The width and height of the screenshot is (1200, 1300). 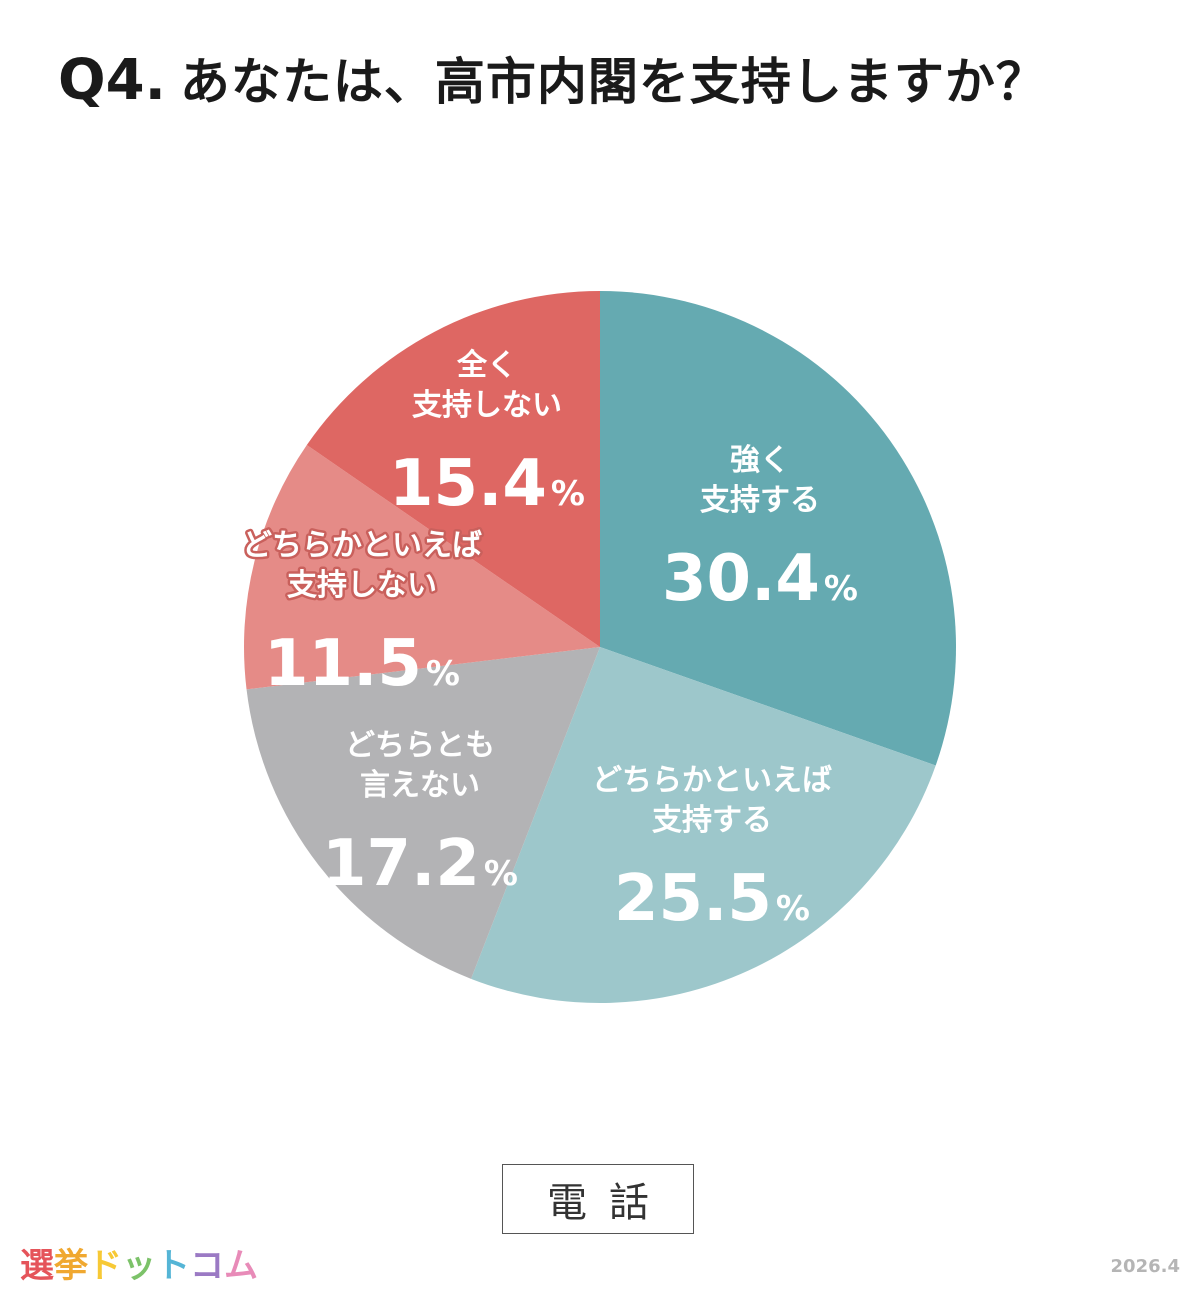 What do you see at coordinates (362, 664) in the screenshot?
I see `slice-value-label: 11.5%` at bounding box center [362, 664].